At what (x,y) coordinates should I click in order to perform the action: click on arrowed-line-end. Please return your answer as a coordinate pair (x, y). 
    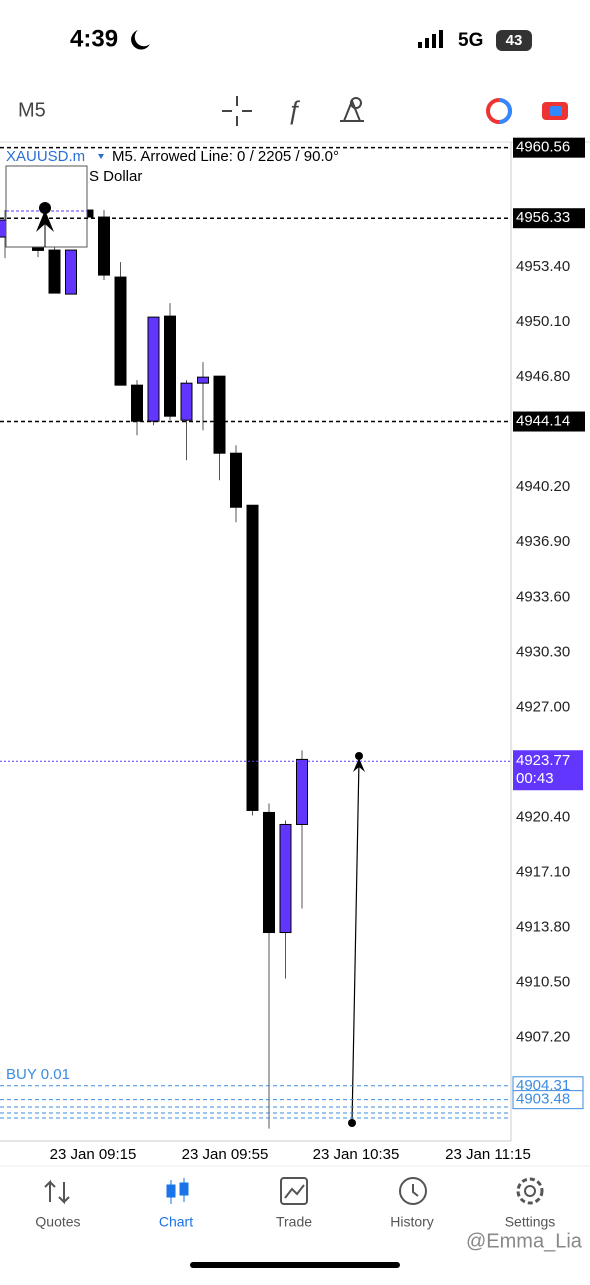
    Looking at the image, I should click on (359, 756).